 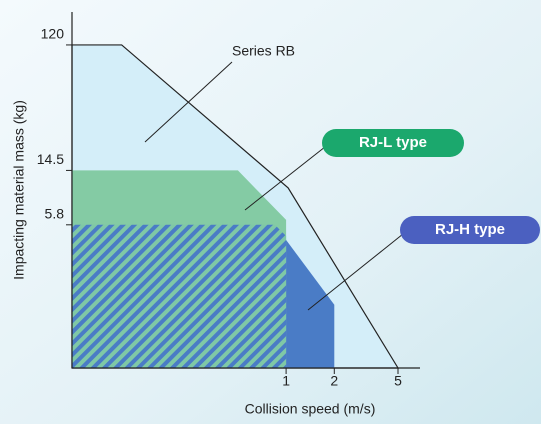 What do you see at coordinates (334, 381) in the screenshot?
I see `x-tick-label: 2` at bounding box center [334, 381].